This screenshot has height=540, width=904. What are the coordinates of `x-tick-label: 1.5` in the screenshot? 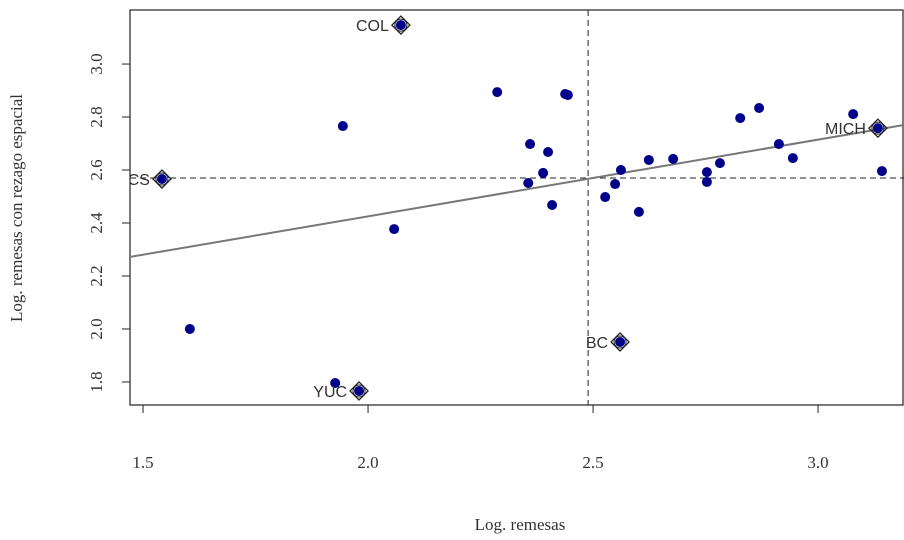 It's located at (142, 462).